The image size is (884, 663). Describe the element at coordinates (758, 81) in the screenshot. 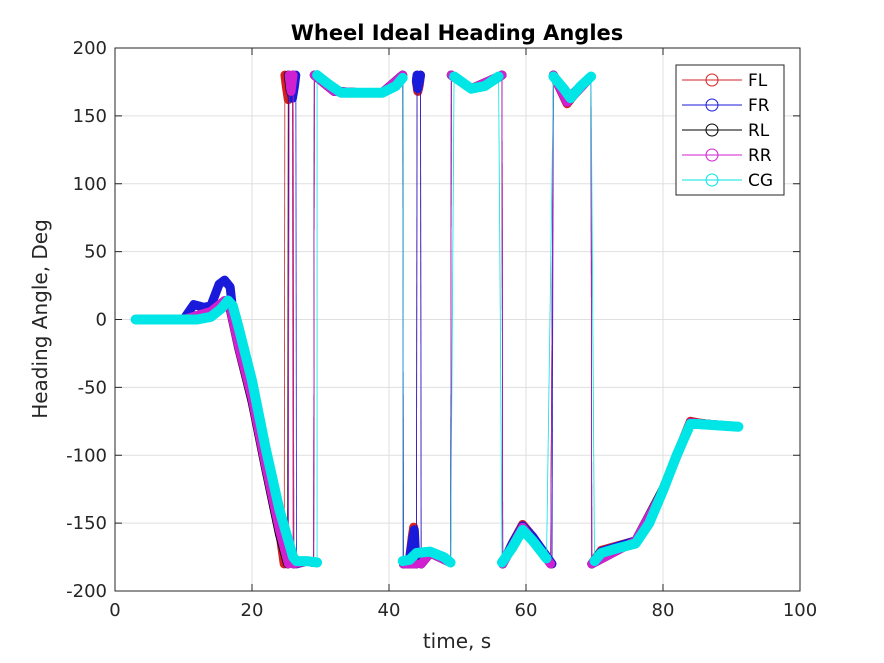

I see `legend-label: FL` at that location.